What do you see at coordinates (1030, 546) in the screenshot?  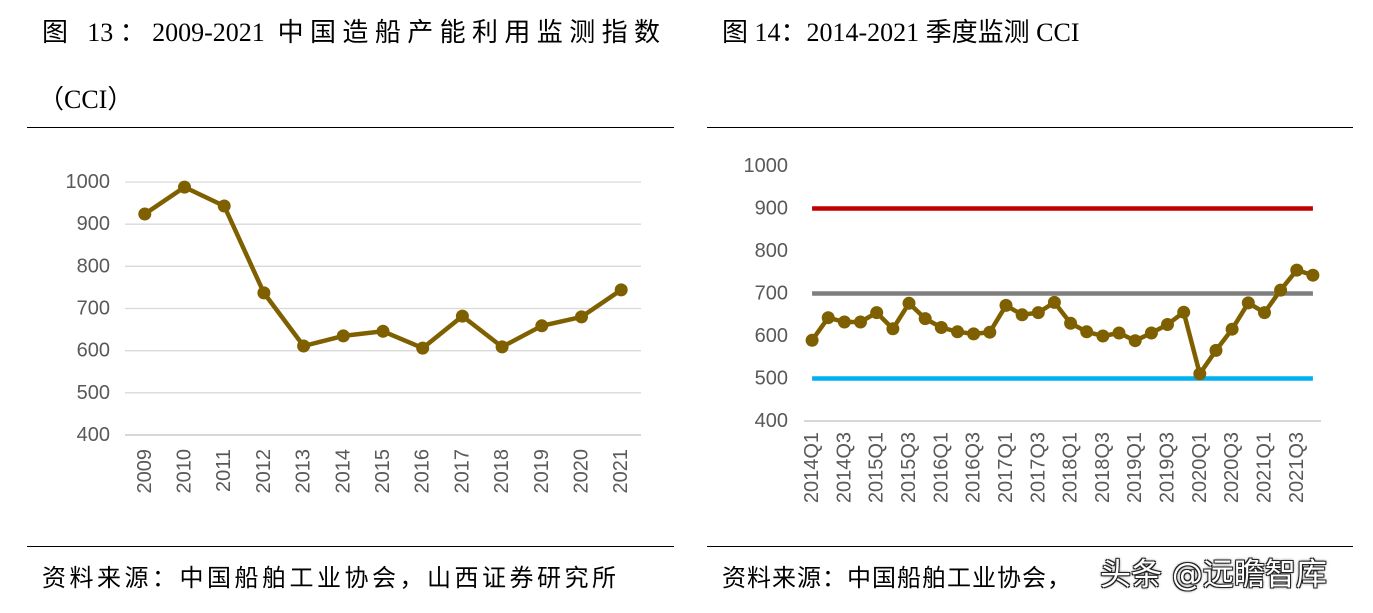 I see `figure-14-source-rule` at bounding box center [1030, 546].